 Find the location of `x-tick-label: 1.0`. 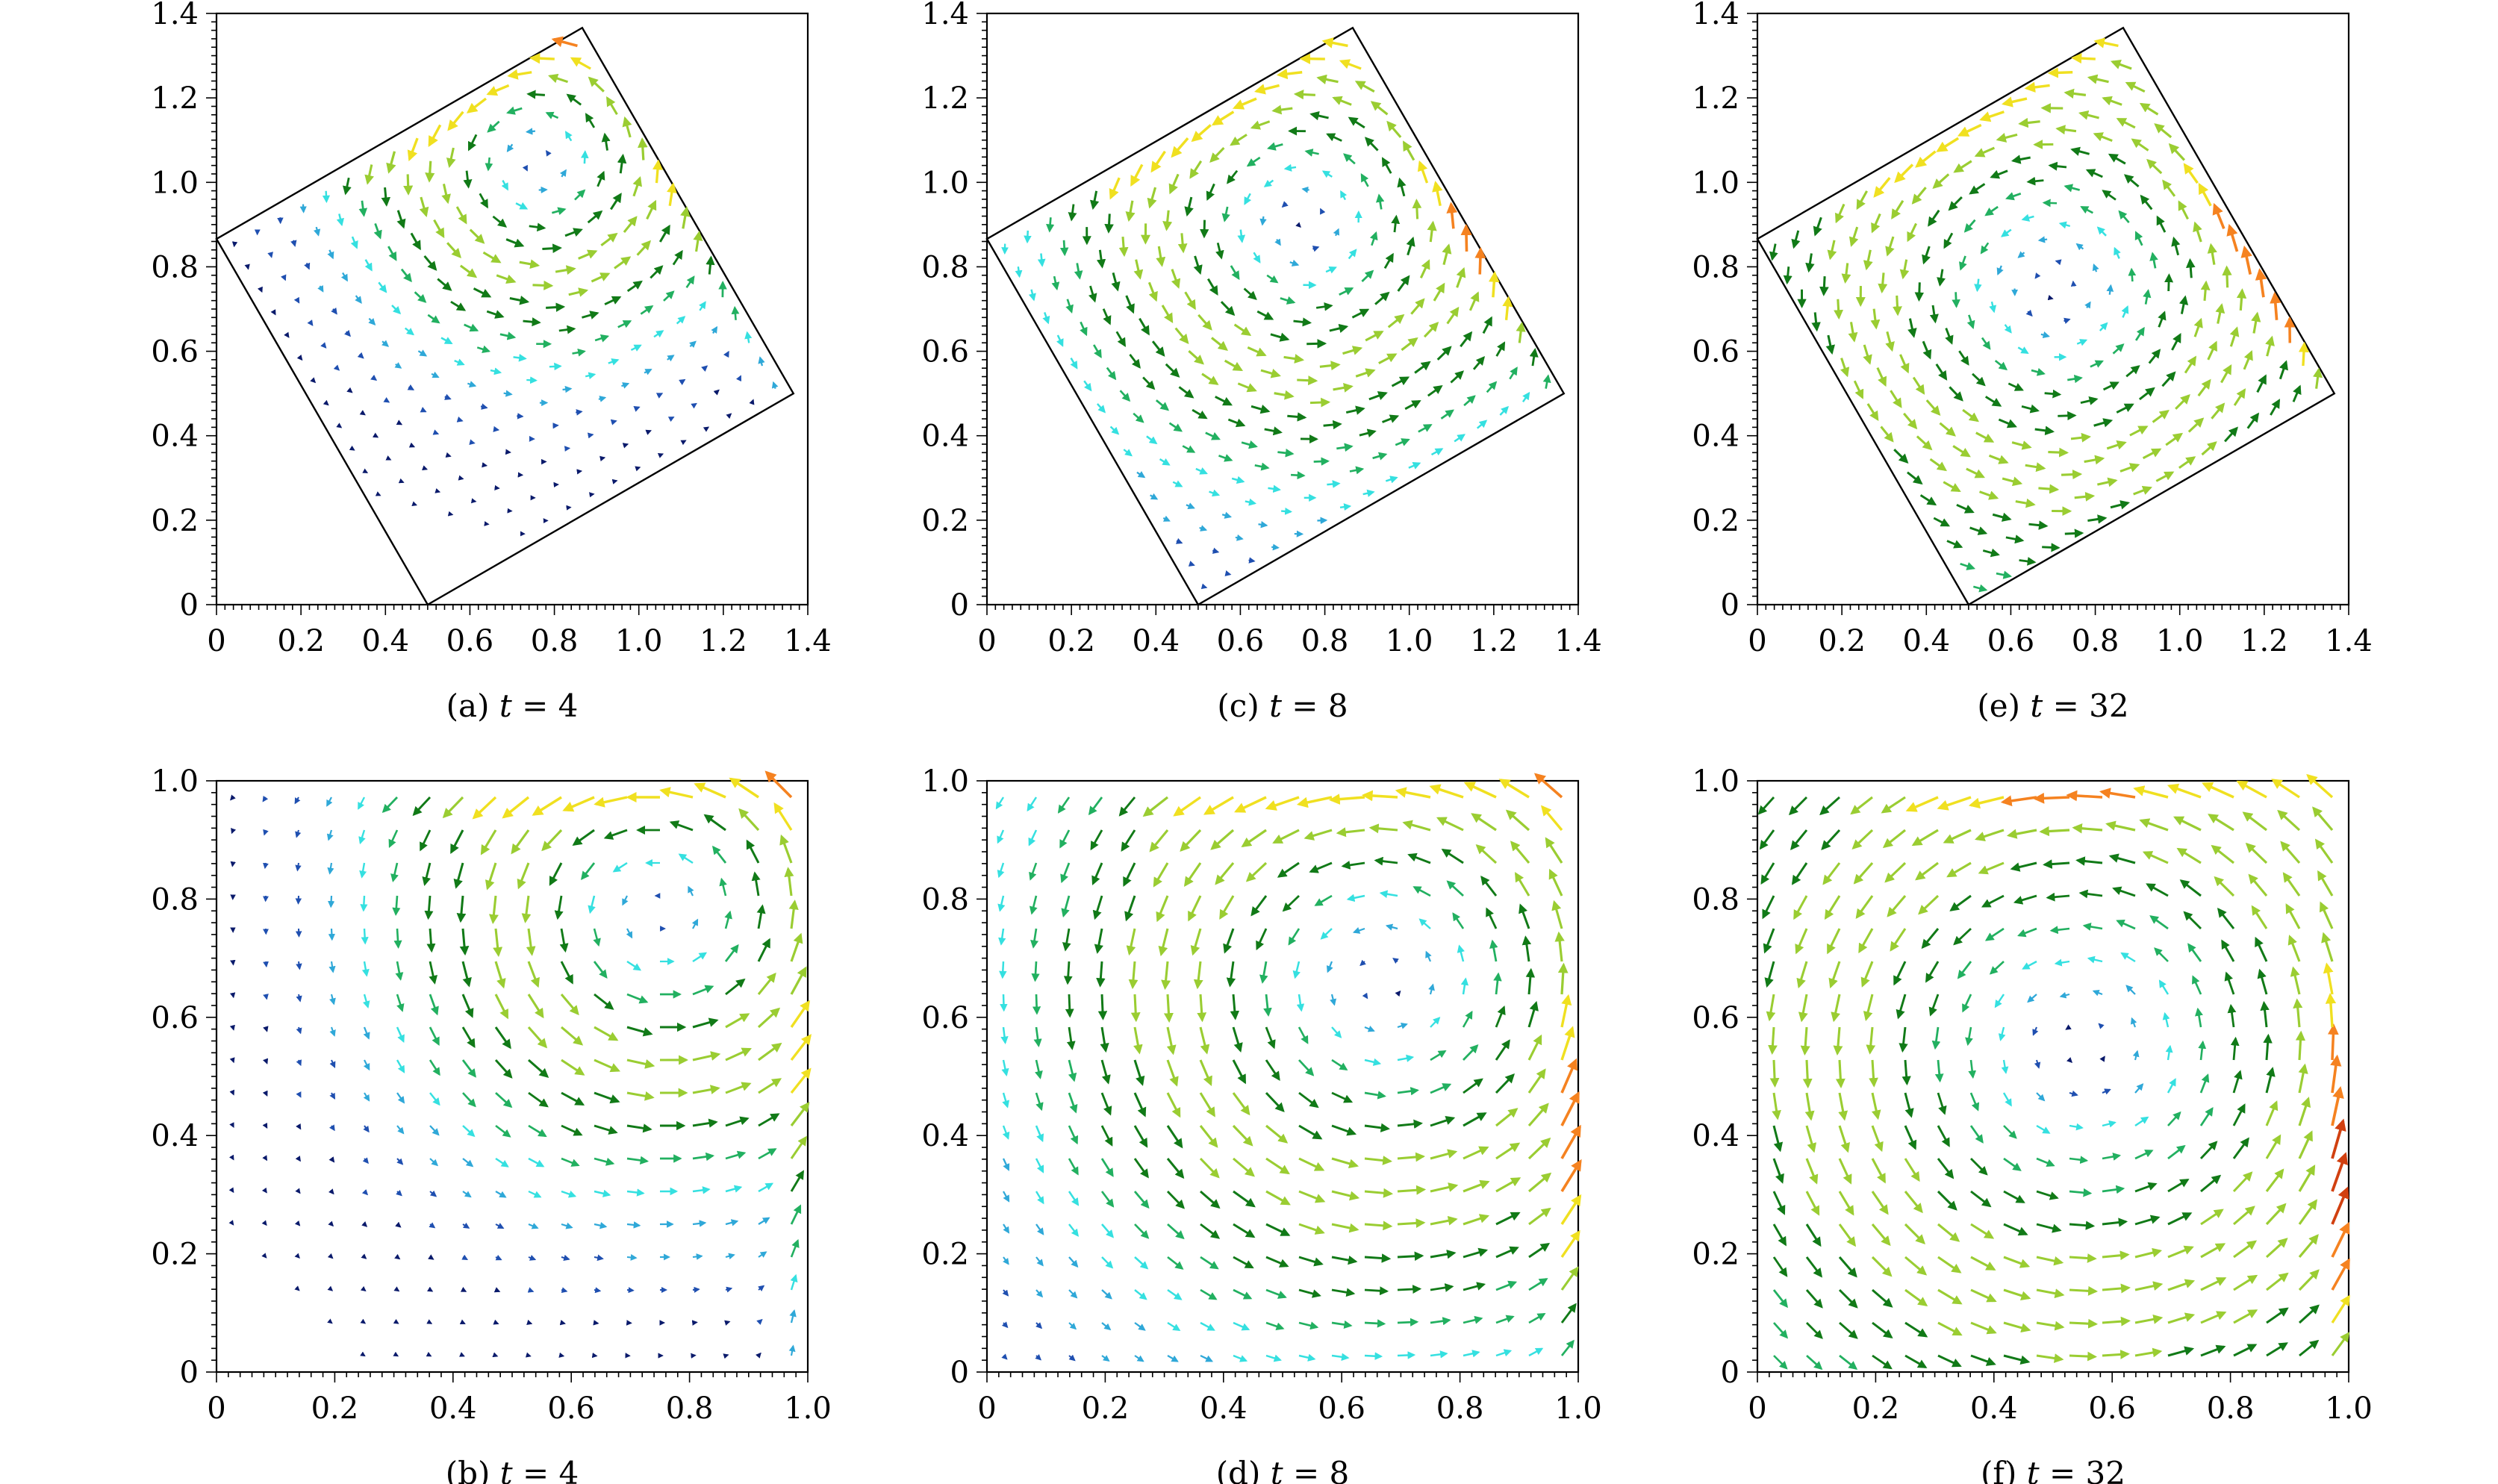

x-tick-label: 1.0 is located at coordinates (808, 1408).